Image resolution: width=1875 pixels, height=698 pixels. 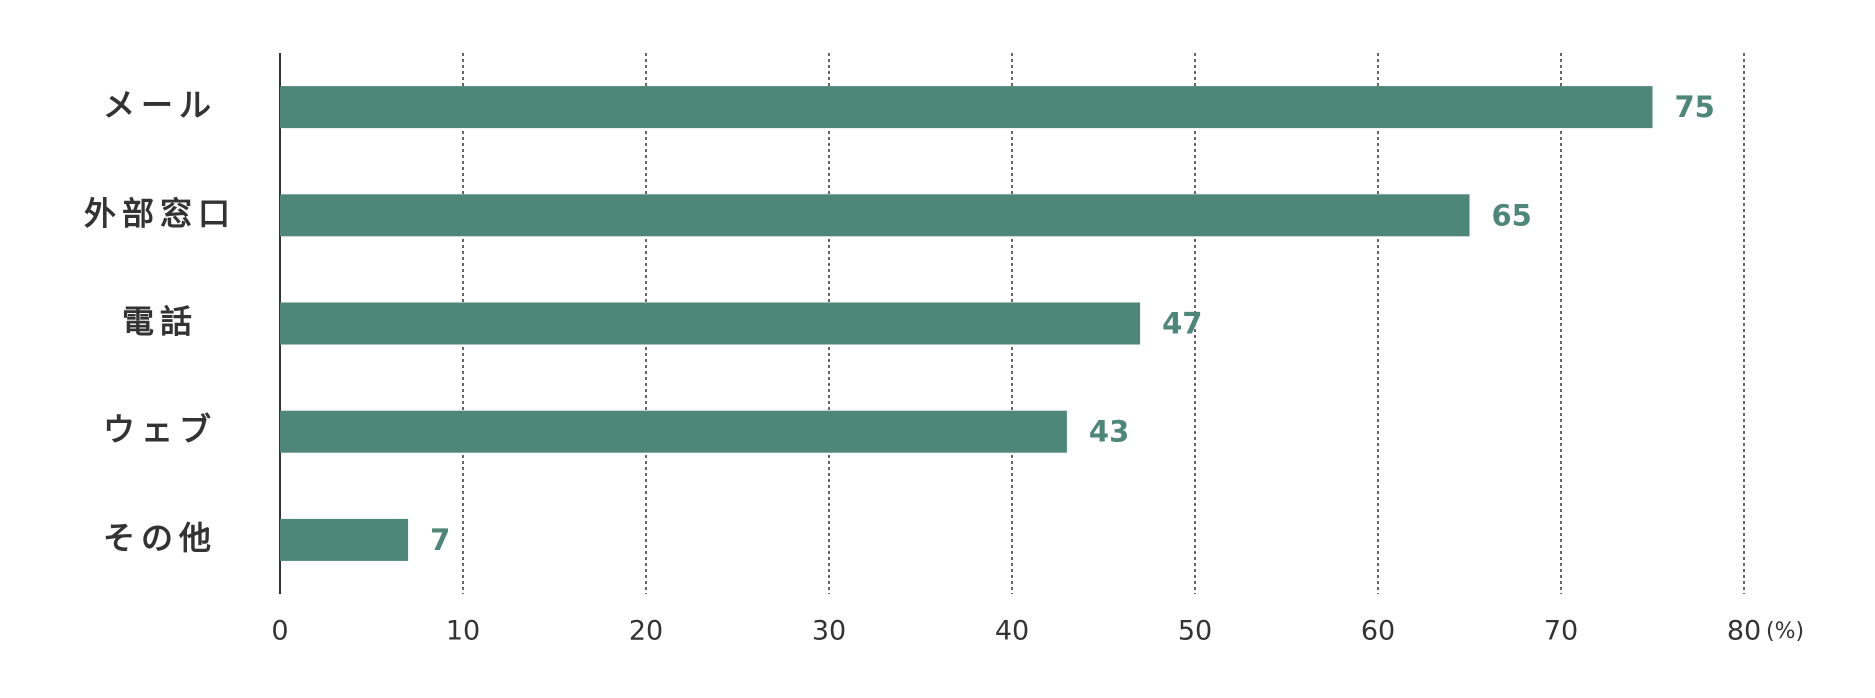 I want to click on category-label: その他, so click(x=160, y=538).